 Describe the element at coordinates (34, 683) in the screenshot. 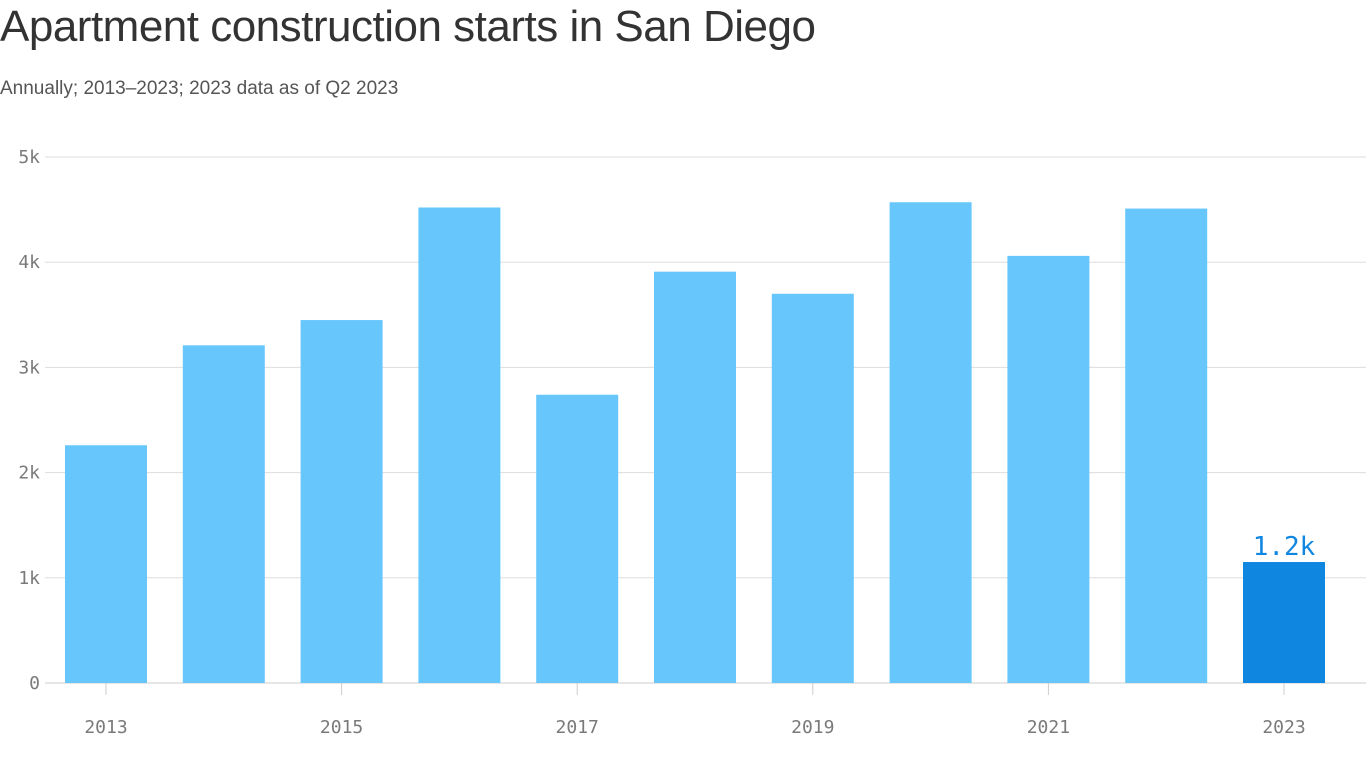

I see `y-tick-label: 0` at that location.